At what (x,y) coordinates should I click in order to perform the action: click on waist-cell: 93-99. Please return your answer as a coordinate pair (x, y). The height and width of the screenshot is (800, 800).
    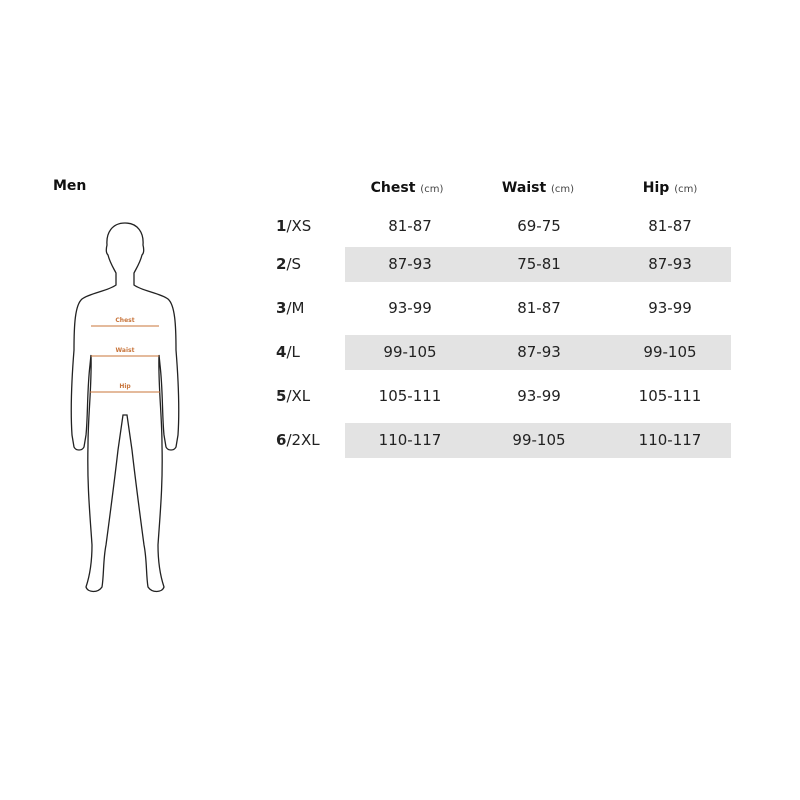
    Looking at the image, I should click on (539, 396).